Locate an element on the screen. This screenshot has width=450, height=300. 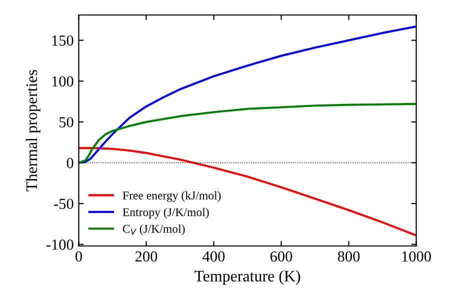
legend-label: Entropy (J/K/mol) is located at coordinates (165, 213).